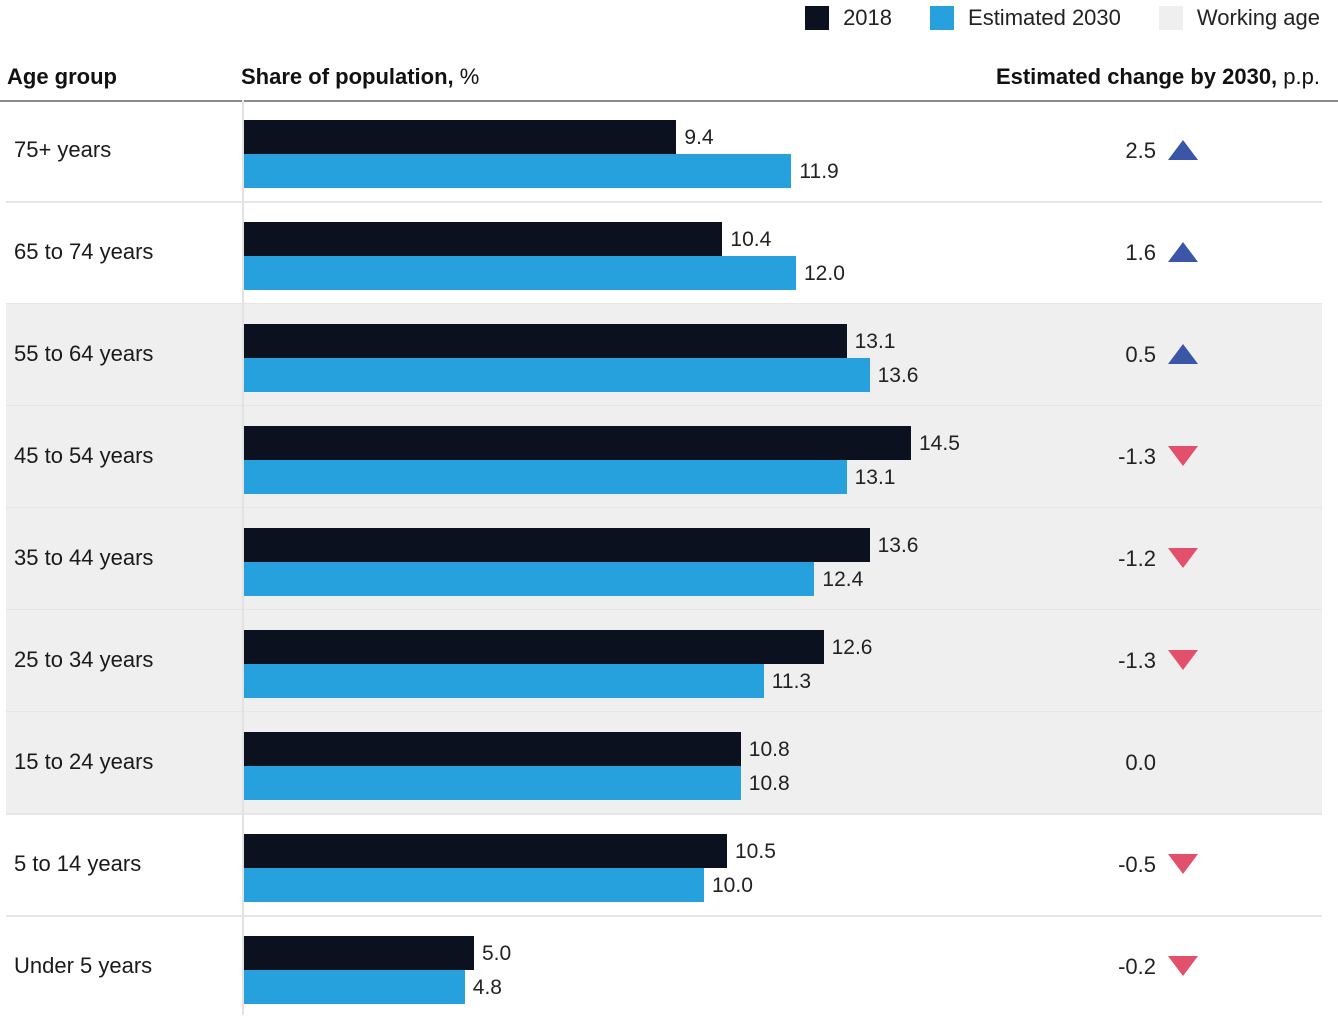 The image size is (1338, 1018). I want to click on age-group-label: 15 to 24 years, so click(84, 761).